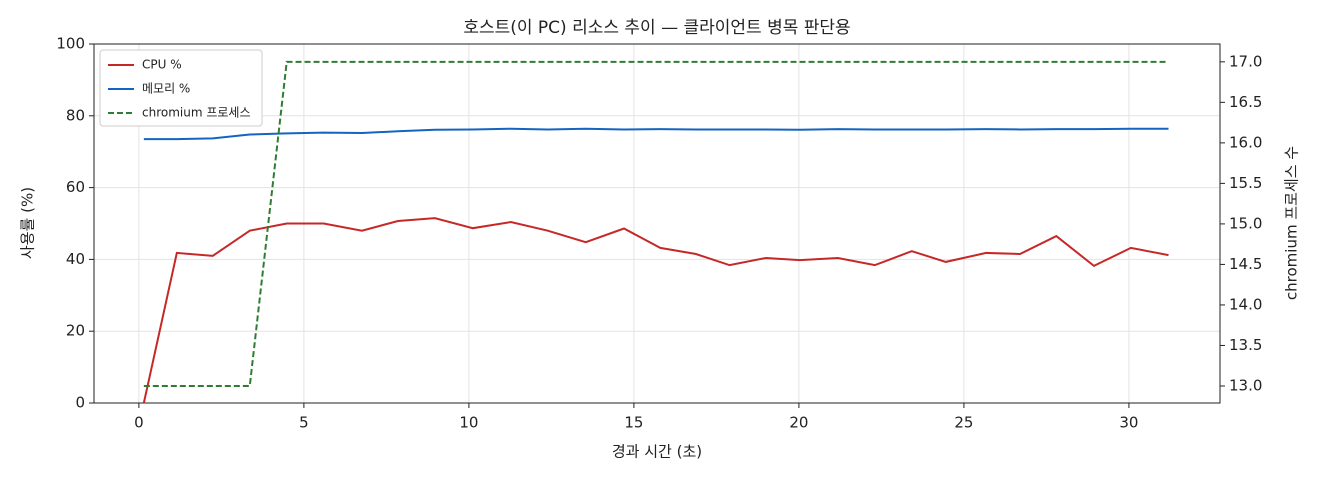 Image resolution: width=1320 pixels, height=484 pixels. Describe the element at coordinates (468, 423) in the screenshot. I see `x-tick-label: 10` at that location.